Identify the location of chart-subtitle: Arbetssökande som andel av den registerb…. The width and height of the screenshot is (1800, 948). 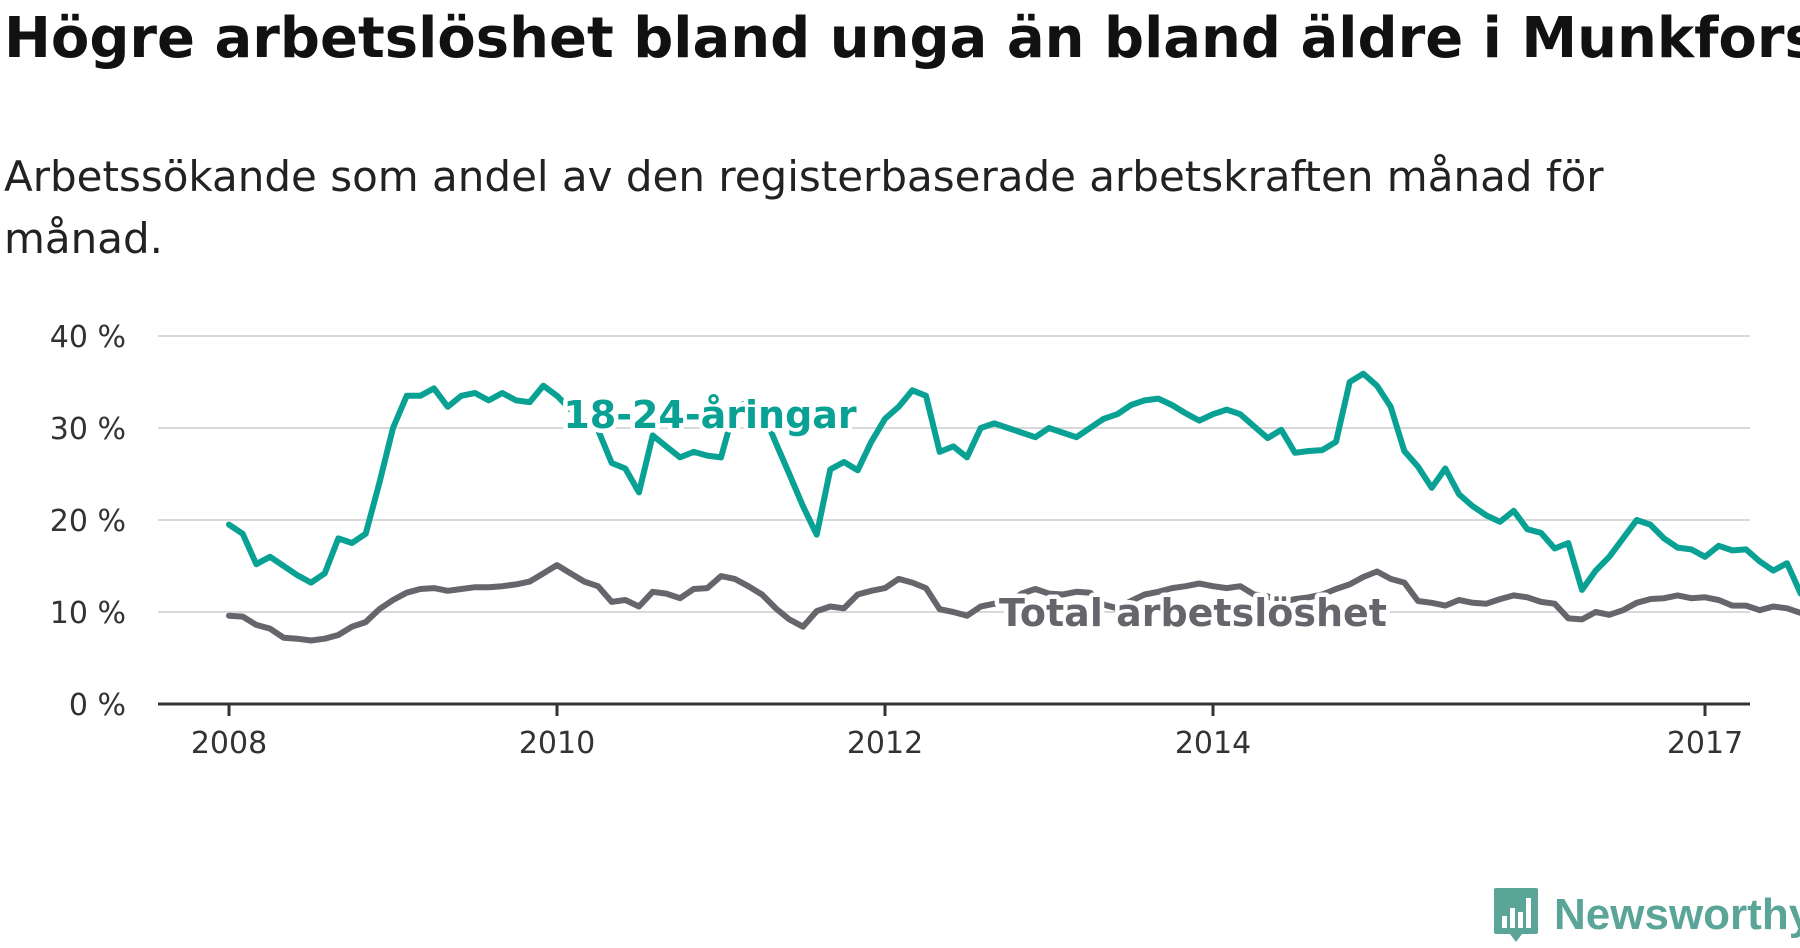
(804, 207).